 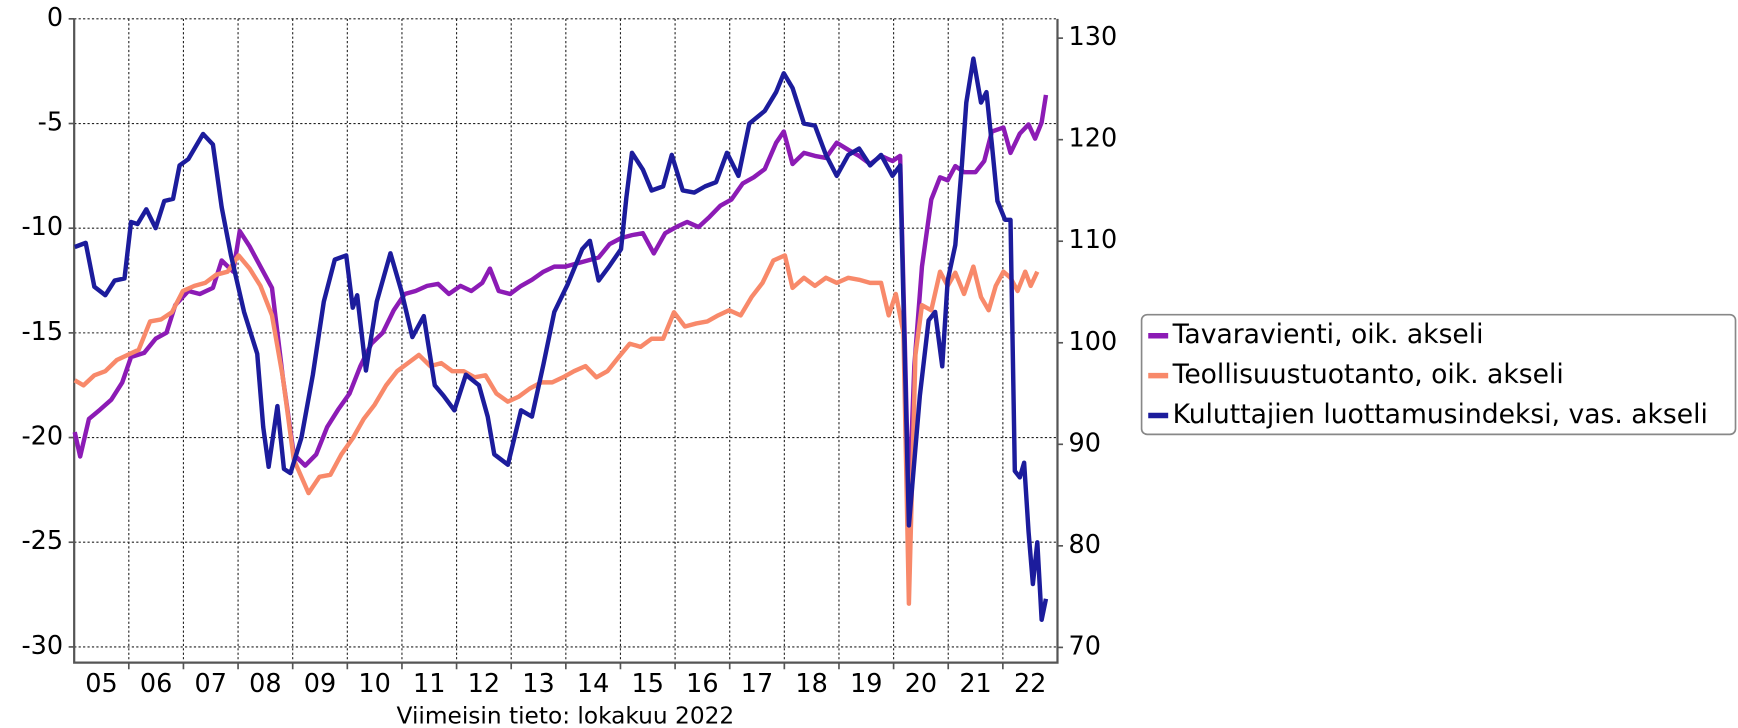 I want to click on y2-tick-label: 130, so click(x=1093, y=37).